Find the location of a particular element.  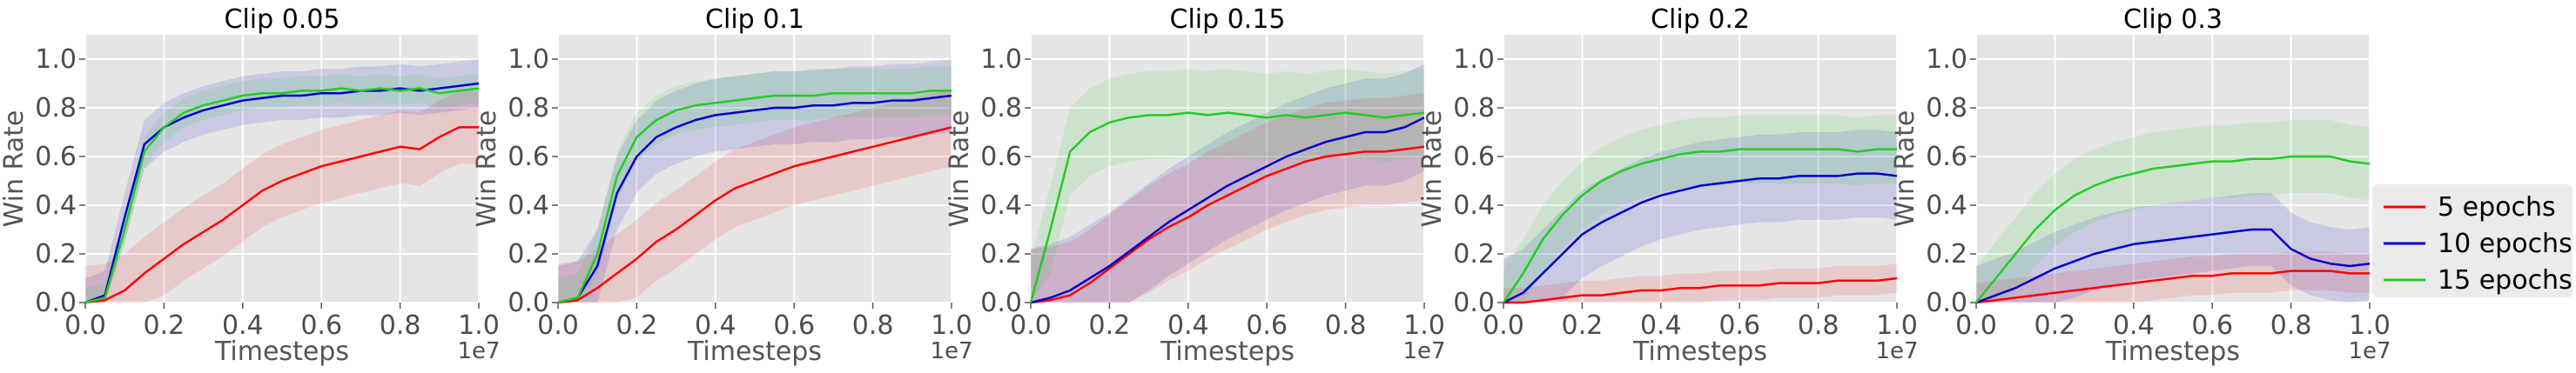

legend-entry: 10 epochs is located at coordinates (2505, 244).